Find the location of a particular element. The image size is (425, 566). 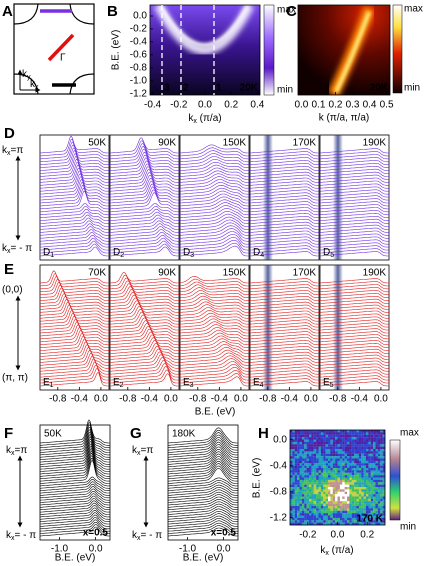

x-axis-label: B.E. (eV) is located at coordinates (203, 558).